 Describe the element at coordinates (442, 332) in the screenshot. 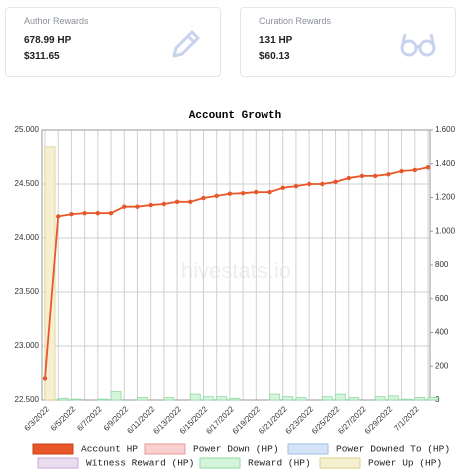

I see `y2-tick-label: 400` at that location.